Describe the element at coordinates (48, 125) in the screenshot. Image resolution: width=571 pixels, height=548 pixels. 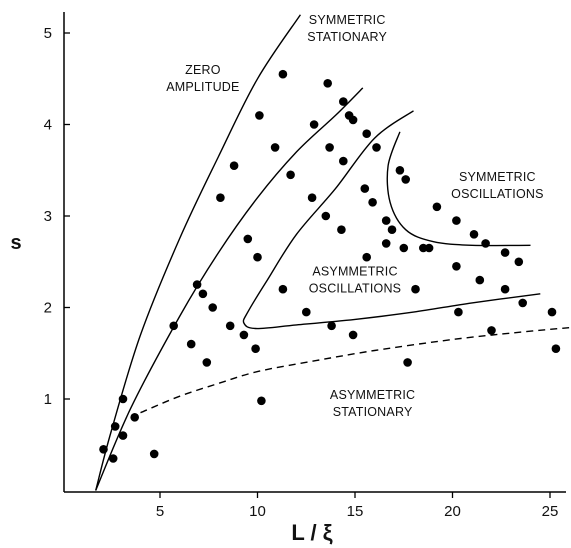
I see `y-tick-label: 4` at that location.